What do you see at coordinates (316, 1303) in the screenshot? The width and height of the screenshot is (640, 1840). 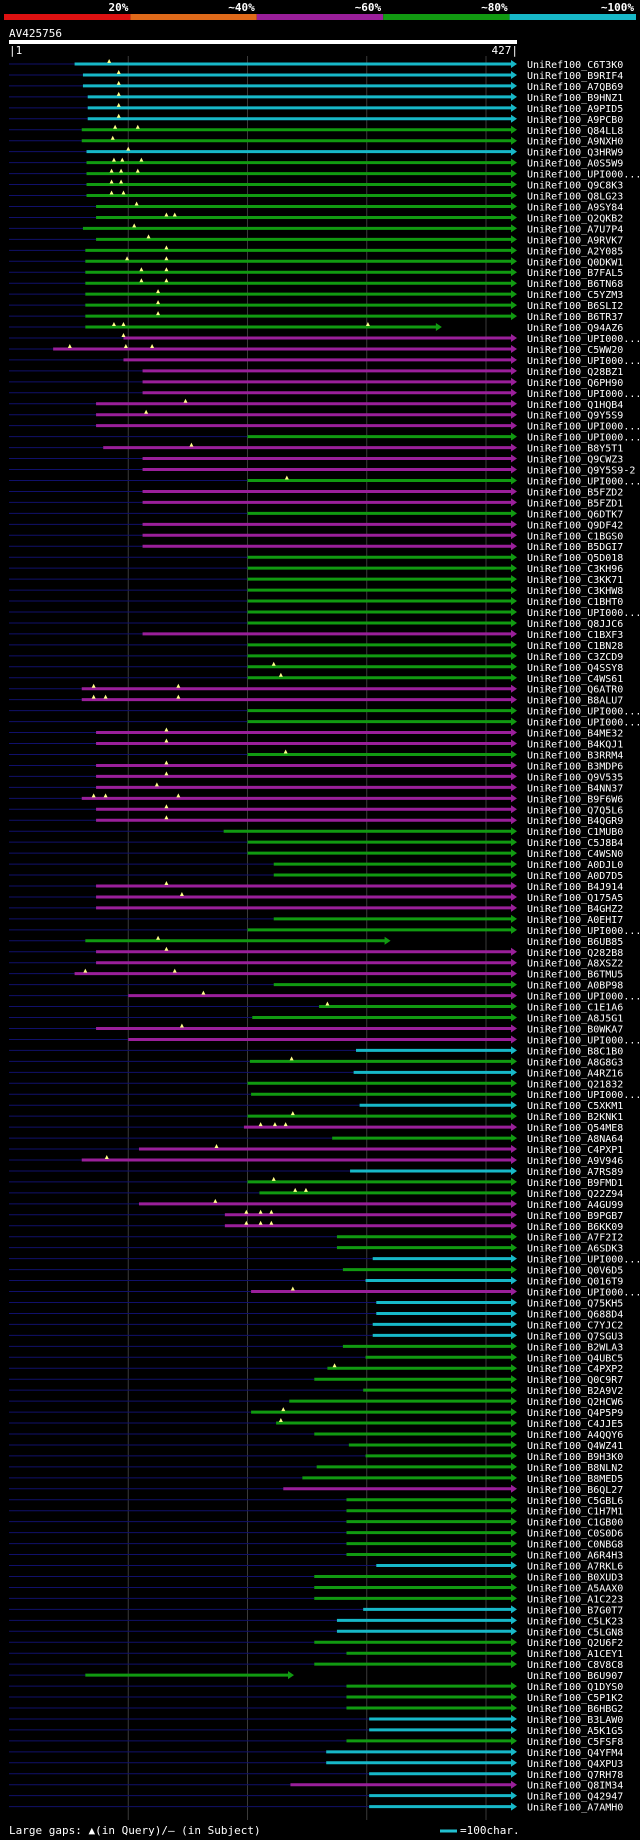 I see `hit-row: UniRef100_Q75KH5` at bounding box center [316, 1303].